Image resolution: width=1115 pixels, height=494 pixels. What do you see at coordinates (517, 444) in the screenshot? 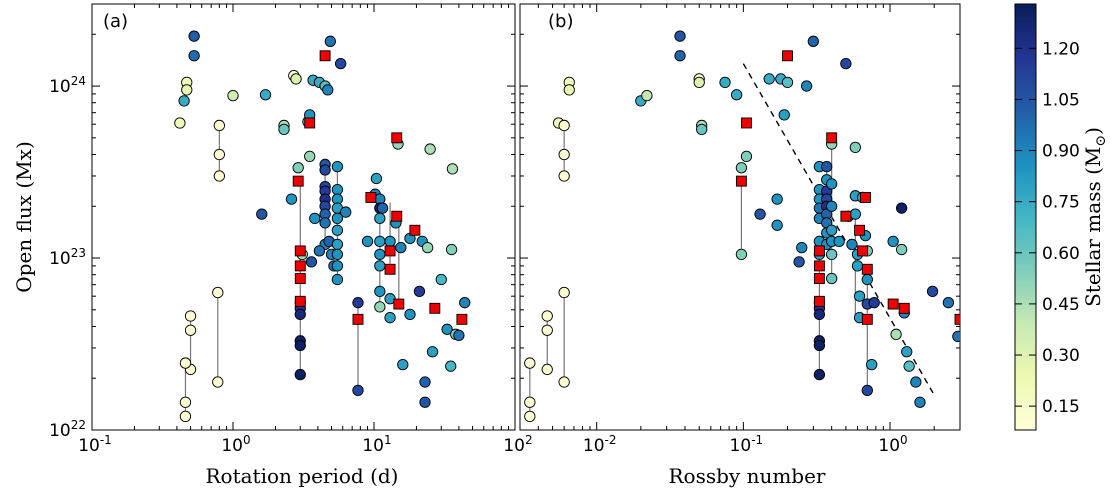
I see `x-tick-label-a: 10²` at bounding box center [517, 444].